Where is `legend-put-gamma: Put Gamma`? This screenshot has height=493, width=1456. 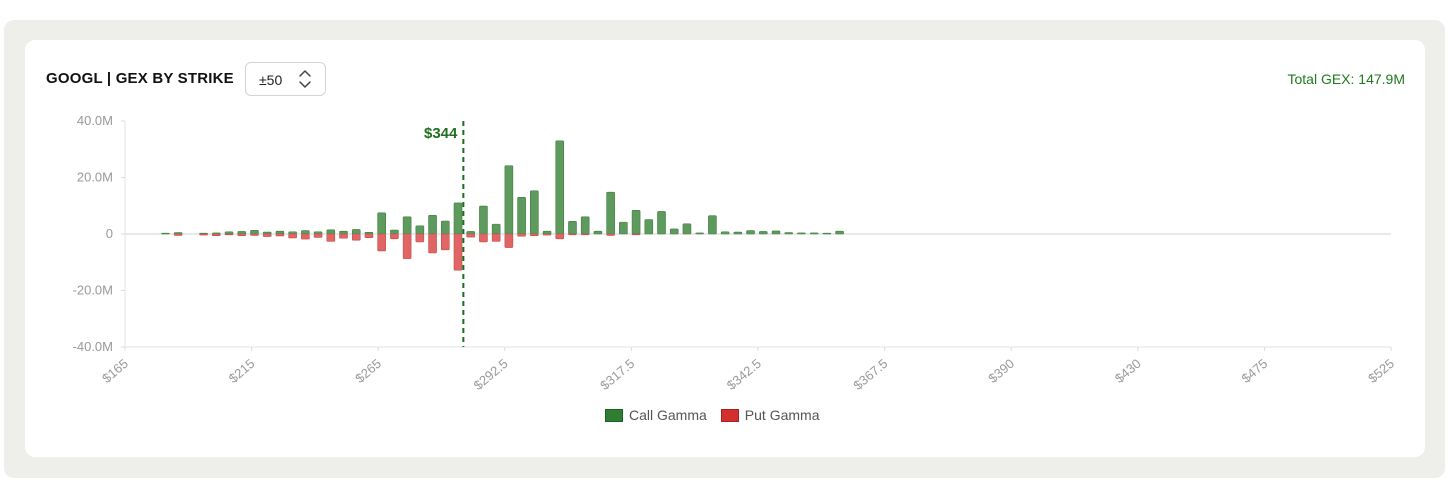
legend-put-gamma: Put Gamma is located at coordinates (770, 415).